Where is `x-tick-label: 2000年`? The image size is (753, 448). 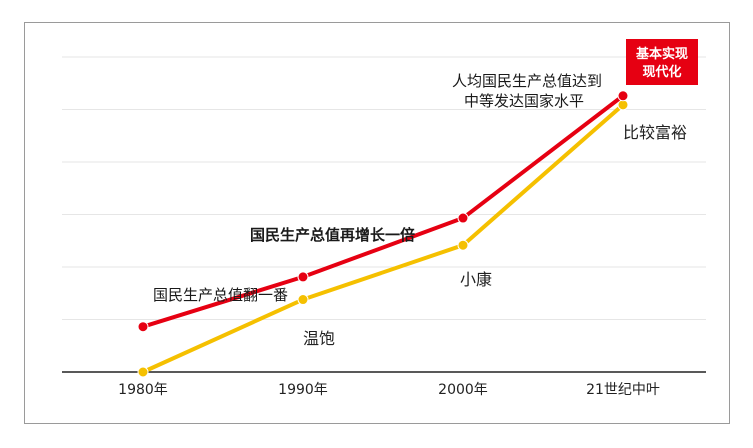
x-tick-label: 2000年 is located at coordinates (463, 390).